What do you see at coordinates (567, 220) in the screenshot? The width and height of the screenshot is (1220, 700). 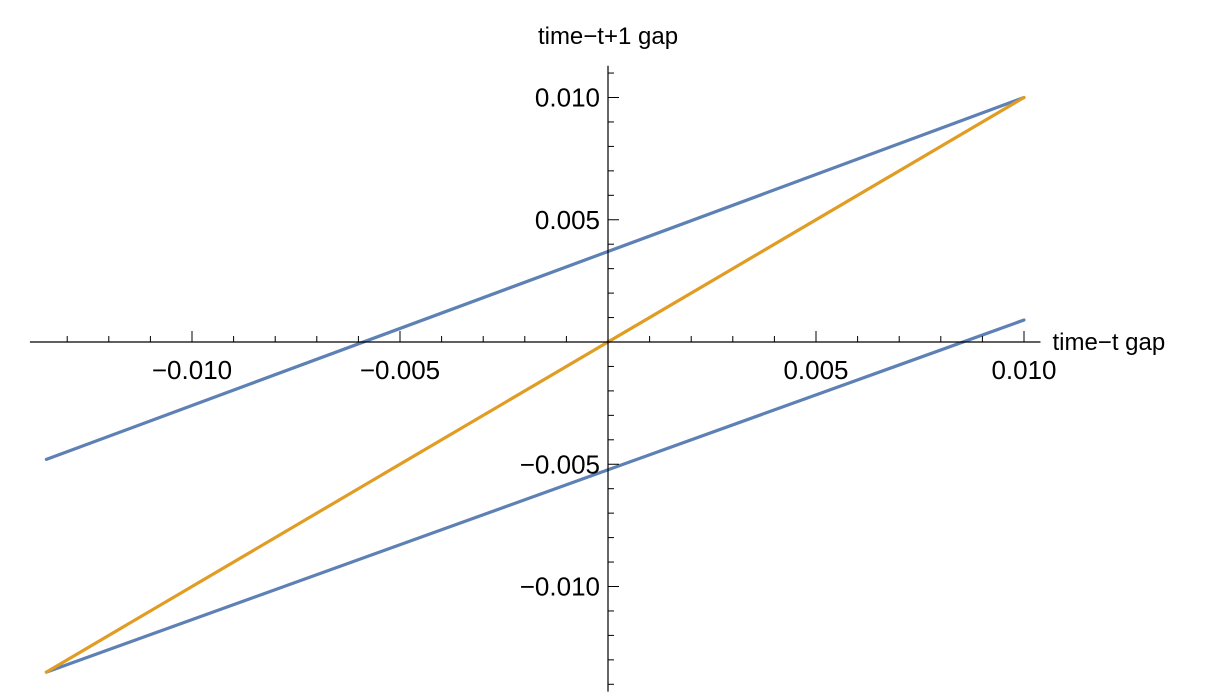 I see `y-tick-label: 0.005` at bounding box center [567, 220].